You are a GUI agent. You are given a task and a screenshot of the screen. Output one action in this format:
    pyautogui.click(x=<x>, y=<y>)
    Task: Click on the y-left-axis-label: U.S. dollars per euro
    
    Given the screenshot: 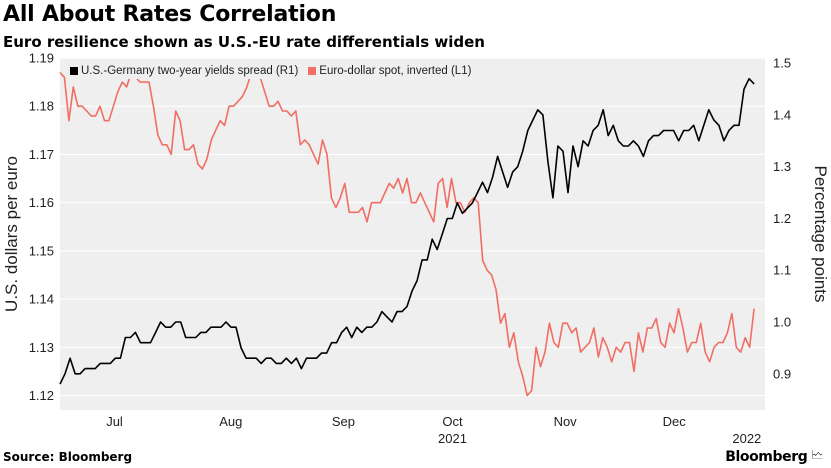 What is the action you would take?
    pyautogui.click(x=11, y=234)
    